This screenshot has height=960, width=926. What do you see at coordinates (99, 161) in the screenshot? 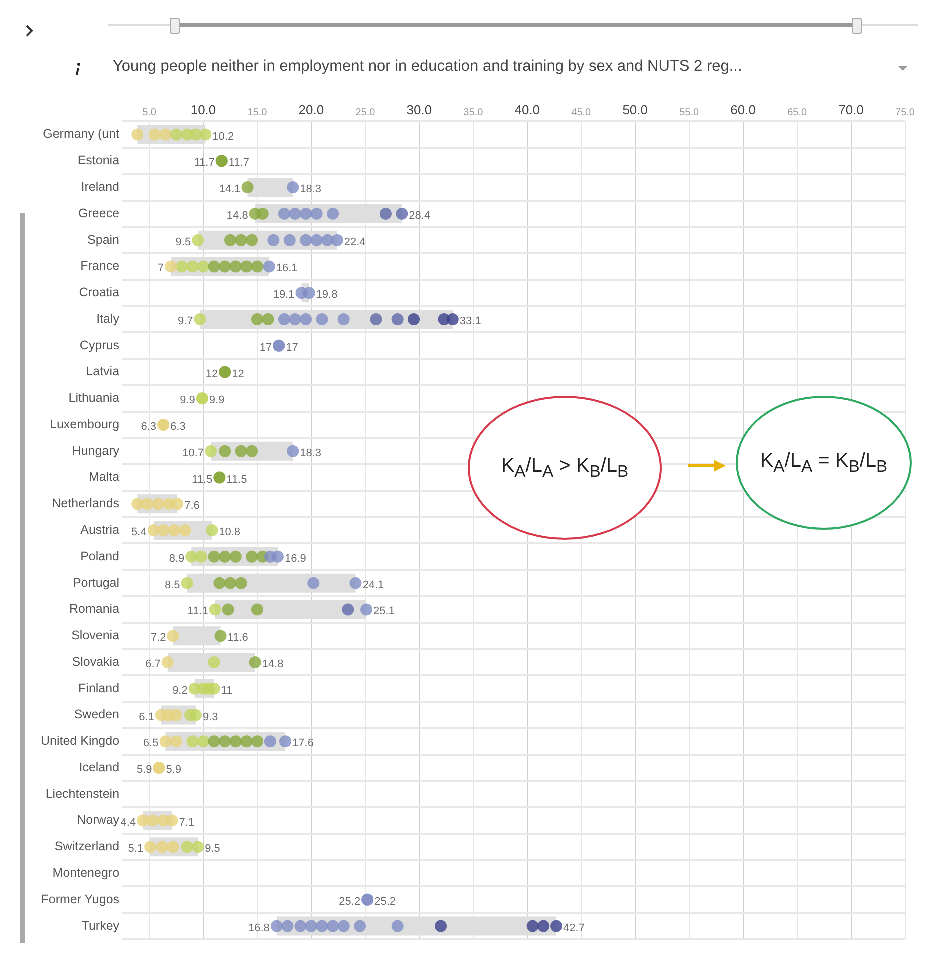
I see `y-tick-label: Estonia` at bounding box center [99, 161].